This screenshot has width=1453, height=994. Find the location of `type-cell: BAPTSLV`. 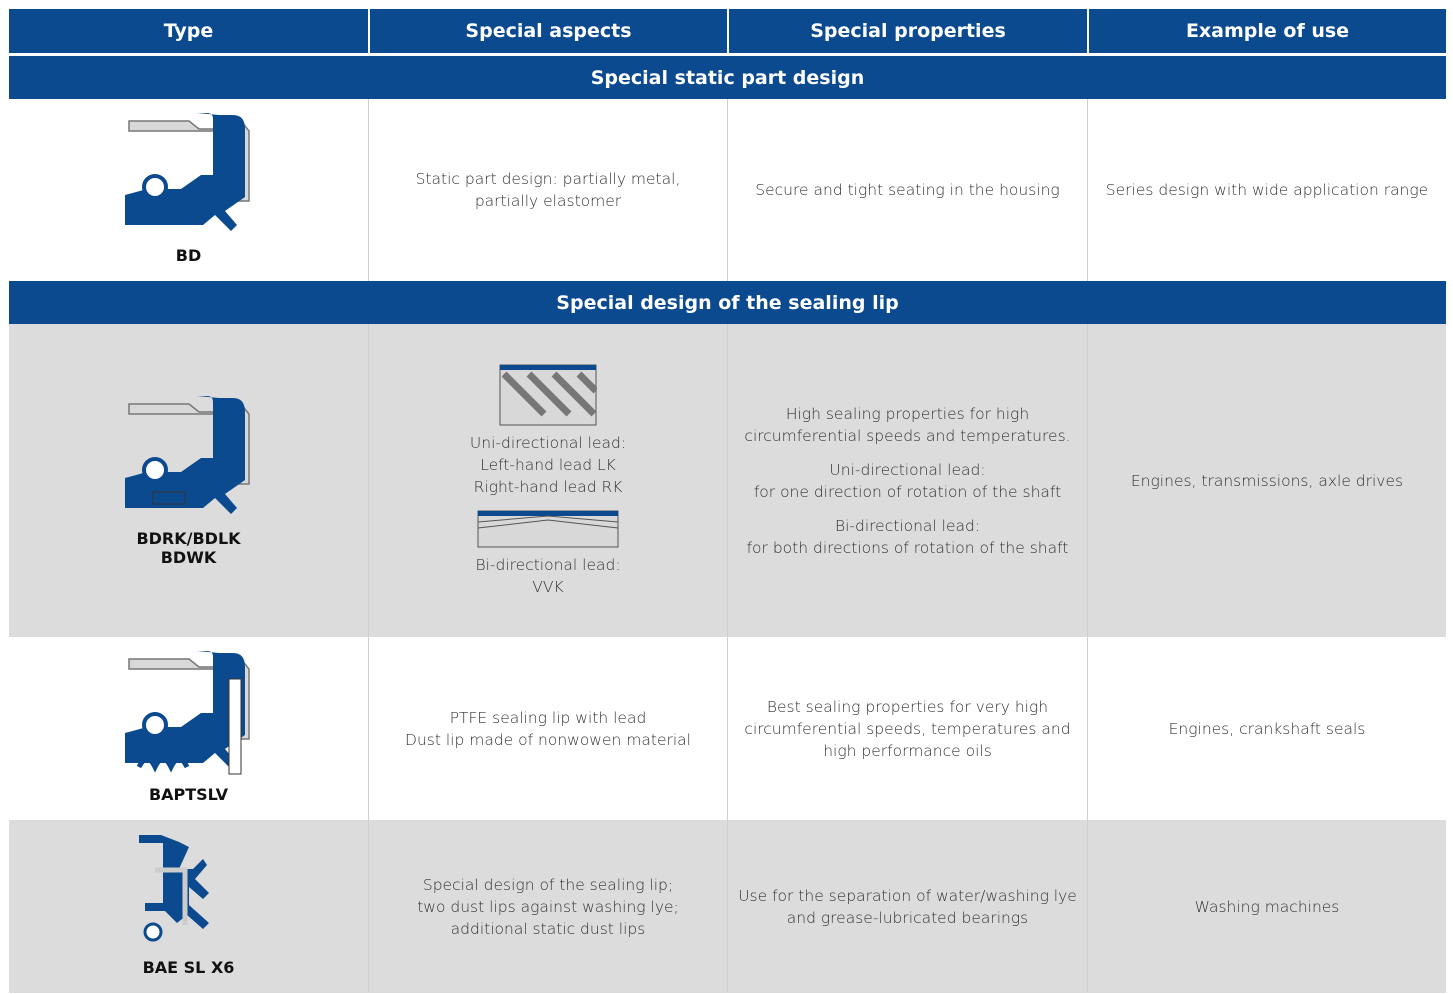

type-cell: BAPTSLV is located at coordinates (188, 728).